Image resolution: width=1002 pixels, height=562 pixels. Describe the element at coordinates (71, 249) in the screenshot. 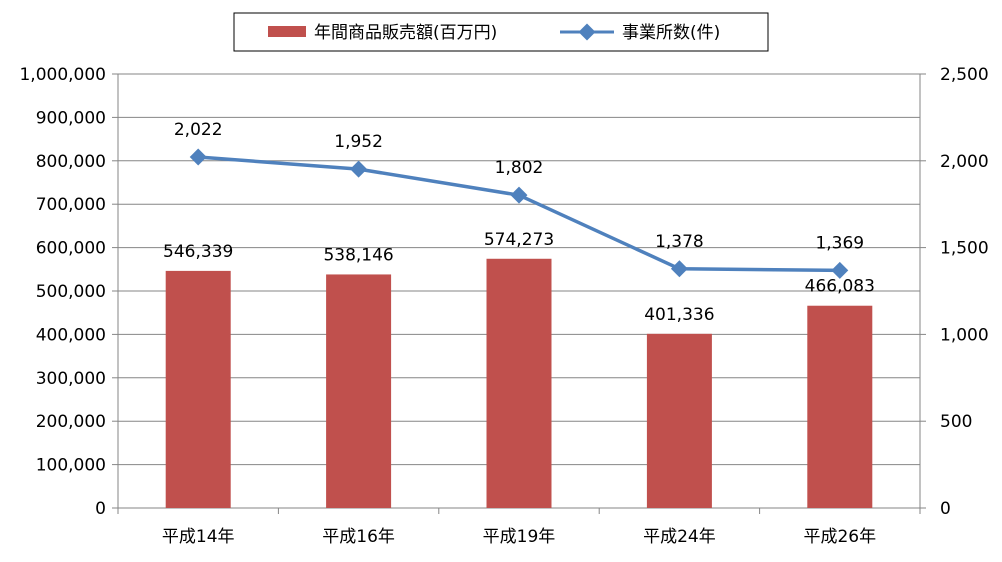

I see `left-tick-label: 600,000` at that location.